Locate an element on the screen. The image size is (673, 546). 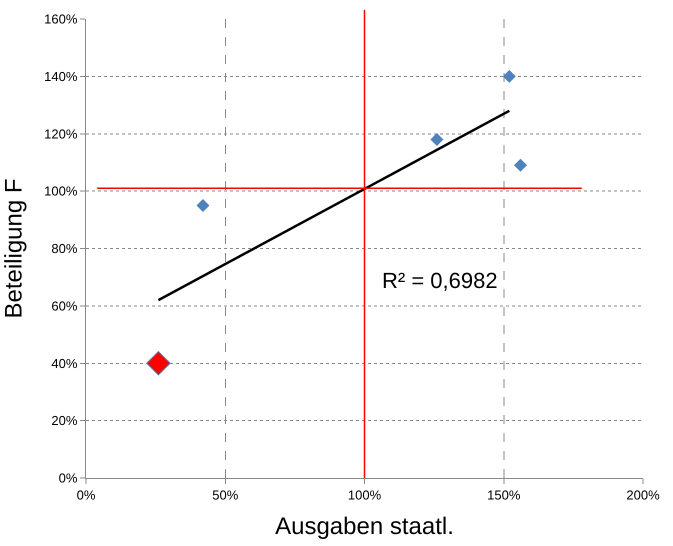
y-tick-label: 160% is located at coordinates (61, 19).